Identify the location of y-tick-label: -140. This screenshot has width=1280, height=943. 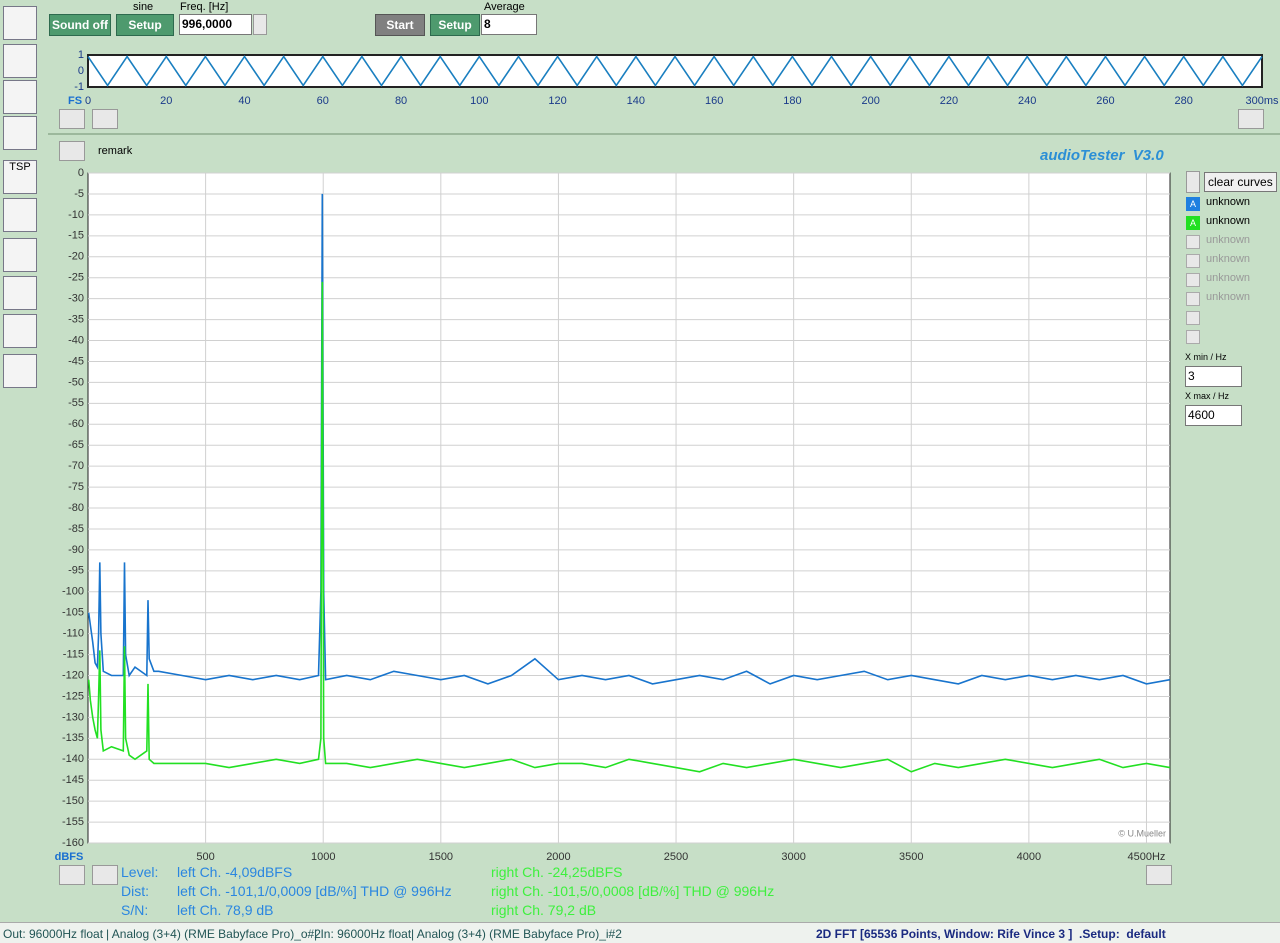
(73, 759).